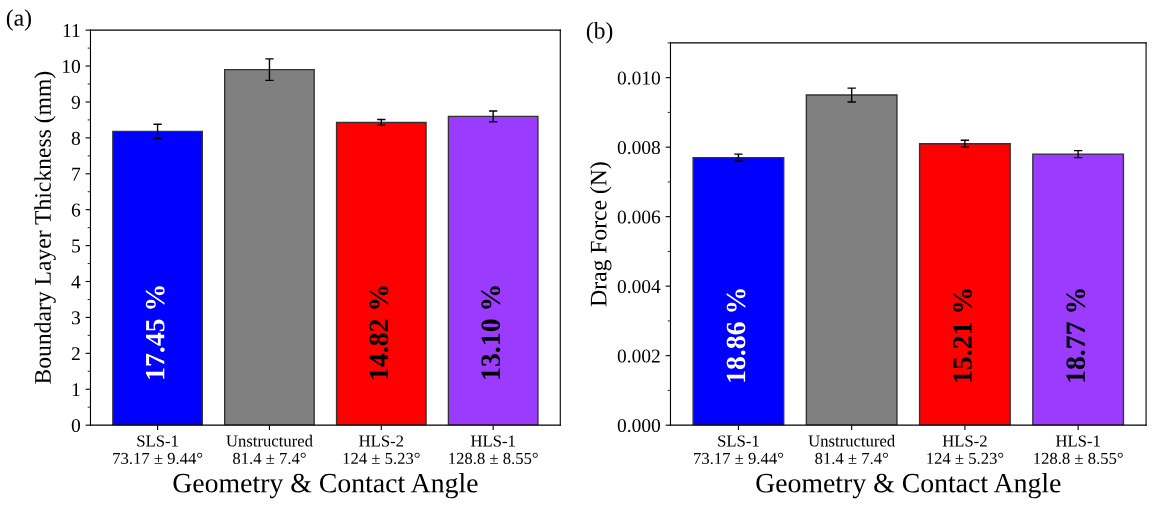  I want to click on y-tick-label: 6, so click(76, 210).